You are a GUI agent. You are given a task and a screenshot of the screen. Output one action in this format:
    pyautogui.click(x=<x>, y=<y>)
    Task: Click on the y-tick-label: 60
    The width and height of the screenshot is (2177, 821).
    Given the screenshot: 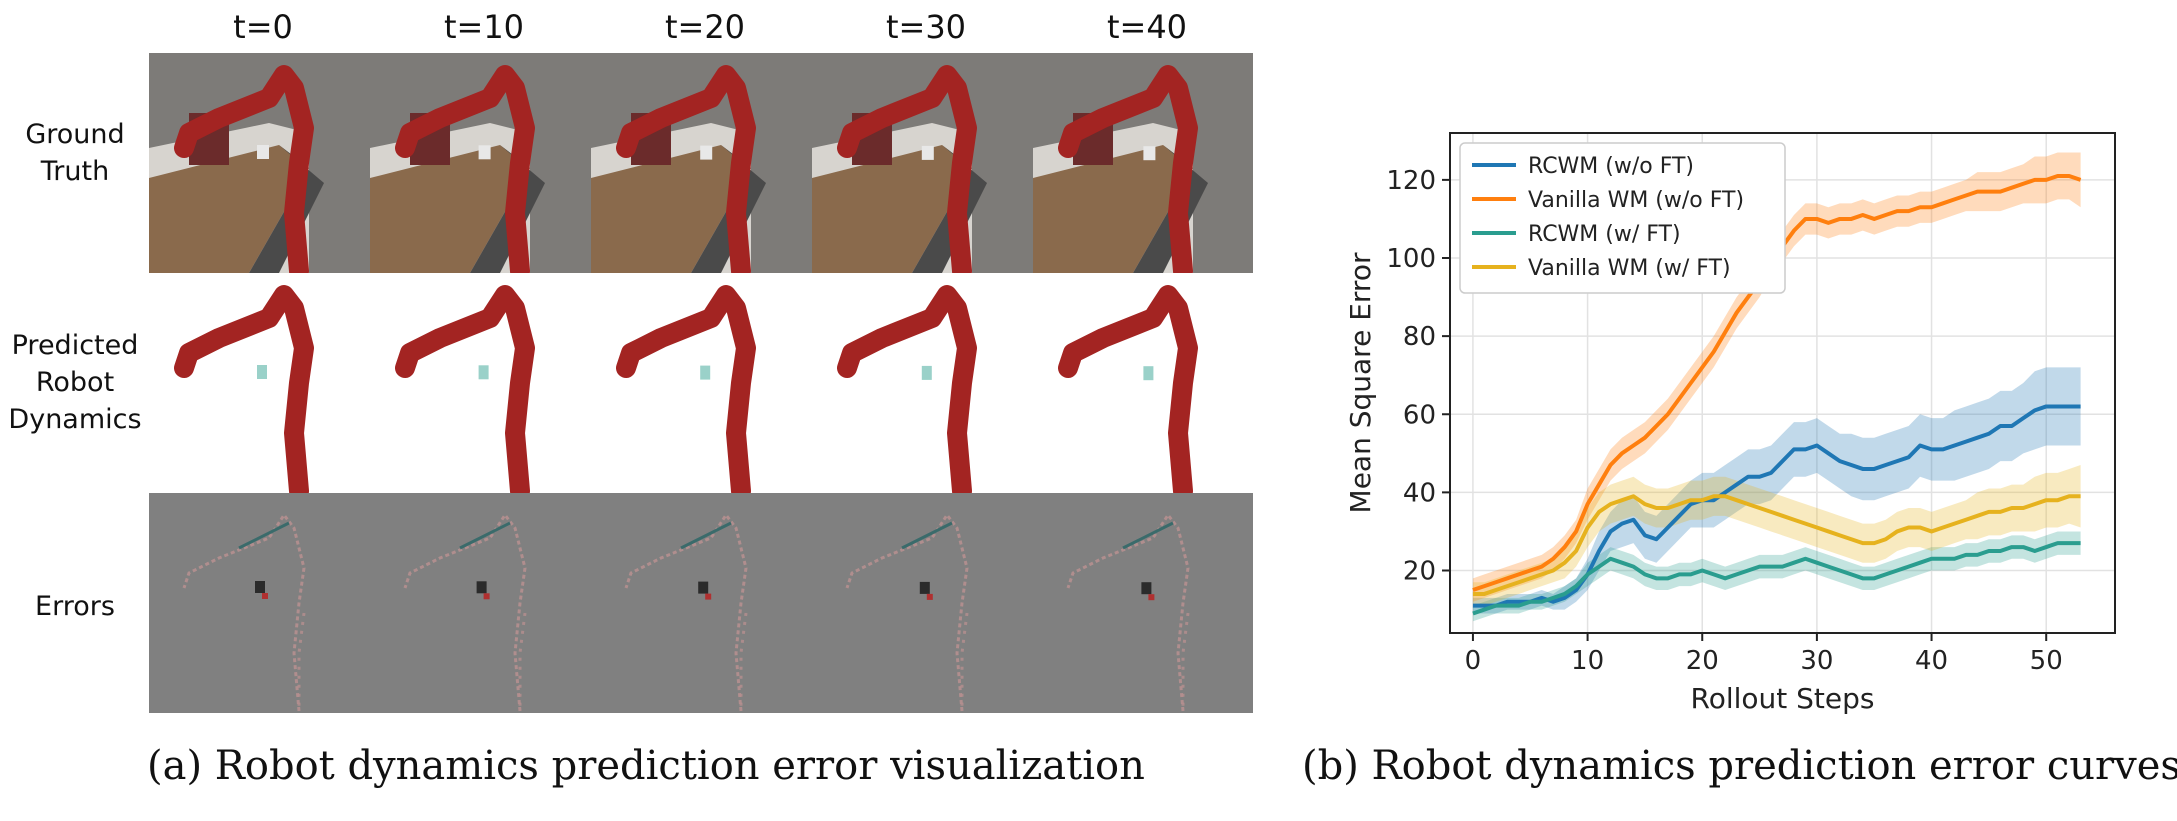 What is the action you would take?
    pyautogui.click(x=1419, y=415)
    